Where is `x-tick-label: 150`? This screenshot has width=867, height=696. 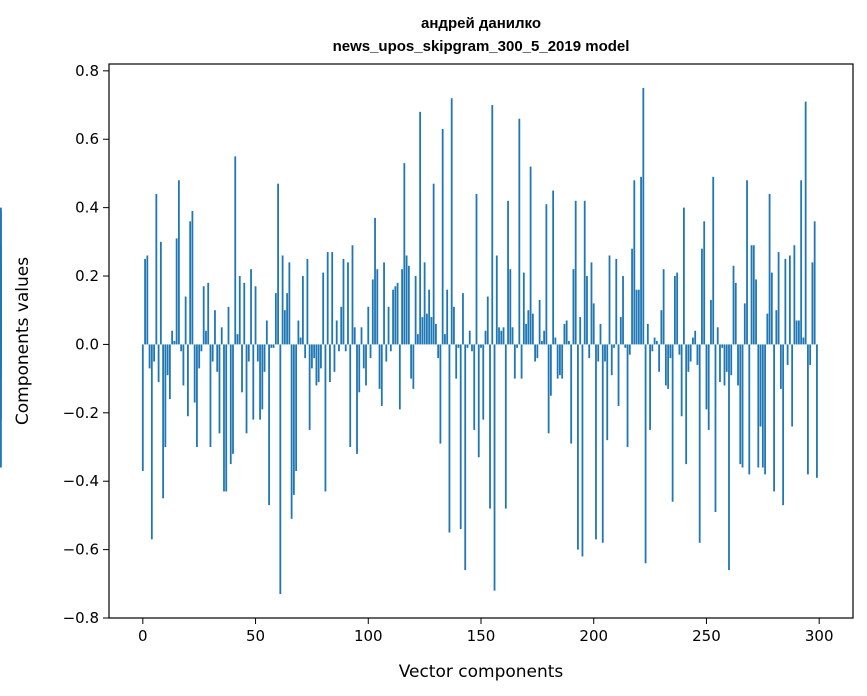 x-tick-label: 150 is located at coordinates (481, 636).